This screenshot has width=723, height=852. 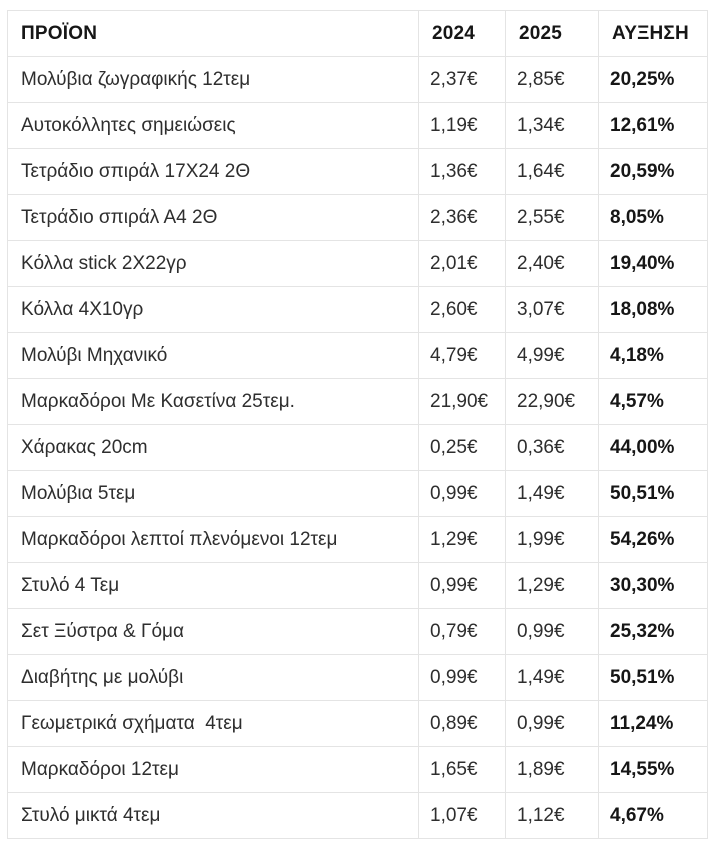 I want to click on table-row: Στυλό 4 Τεμ 0,99€ 1,29€ 30,30%, so click(x=357, y=585).